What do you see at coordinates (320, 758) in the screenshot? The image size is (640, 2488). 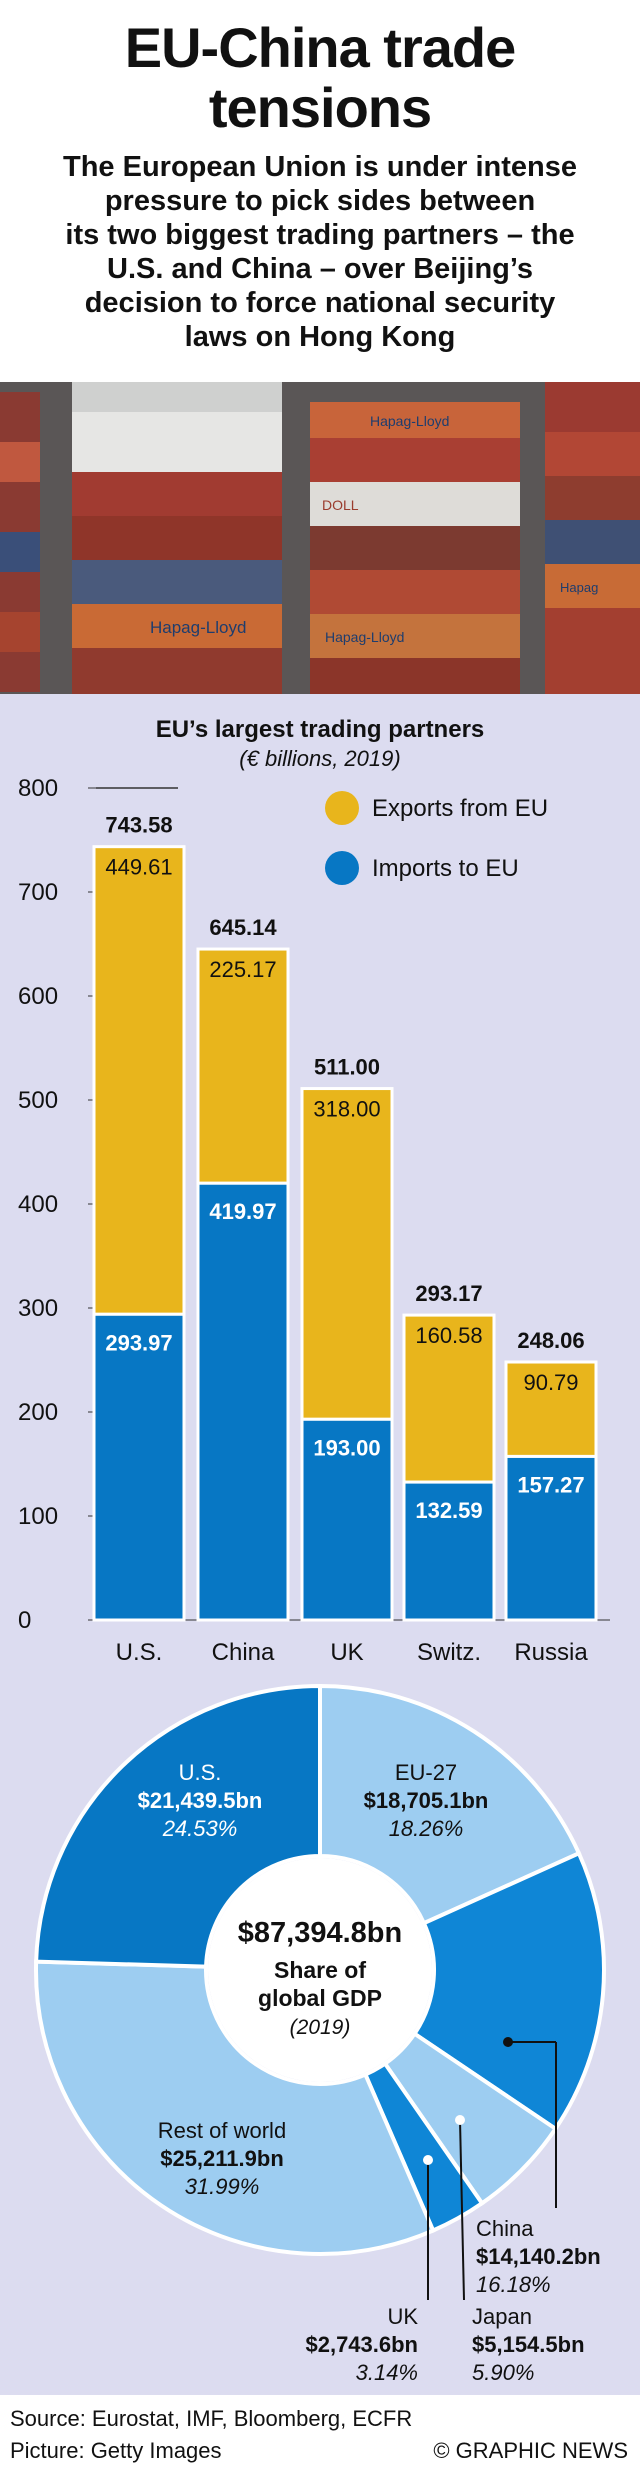 I see `bar-chart-subtitle: (€ billions, 2019)` at bounding box center [320, 758].